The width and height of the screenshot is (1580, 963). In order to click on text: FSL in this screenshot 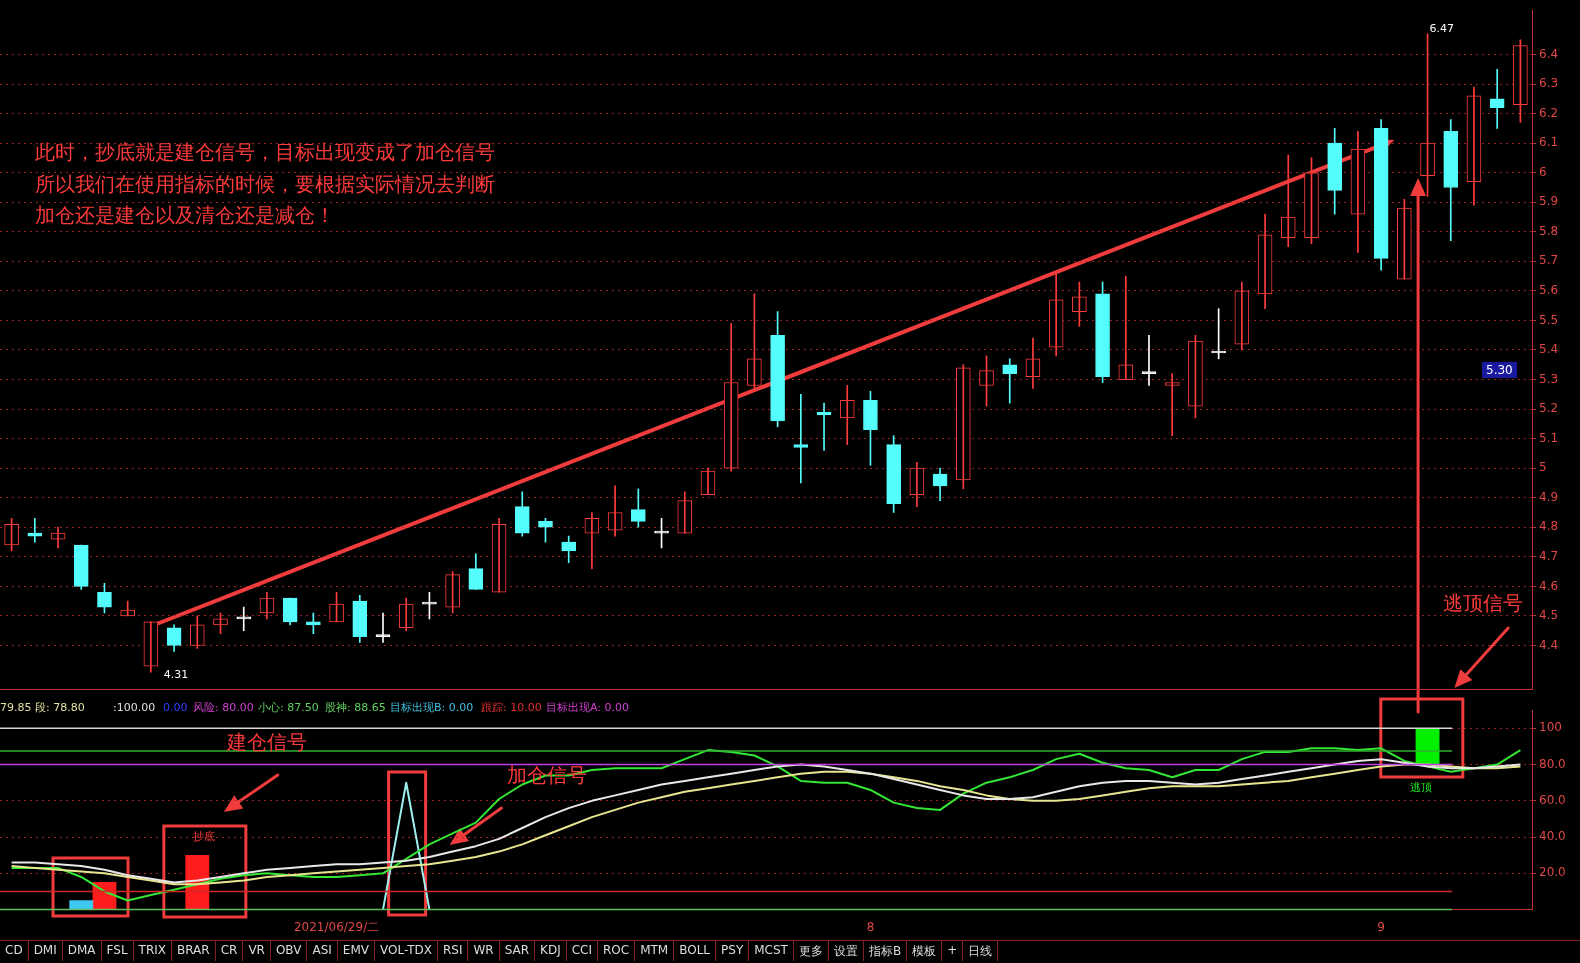, I will do `click(117, 951)`.